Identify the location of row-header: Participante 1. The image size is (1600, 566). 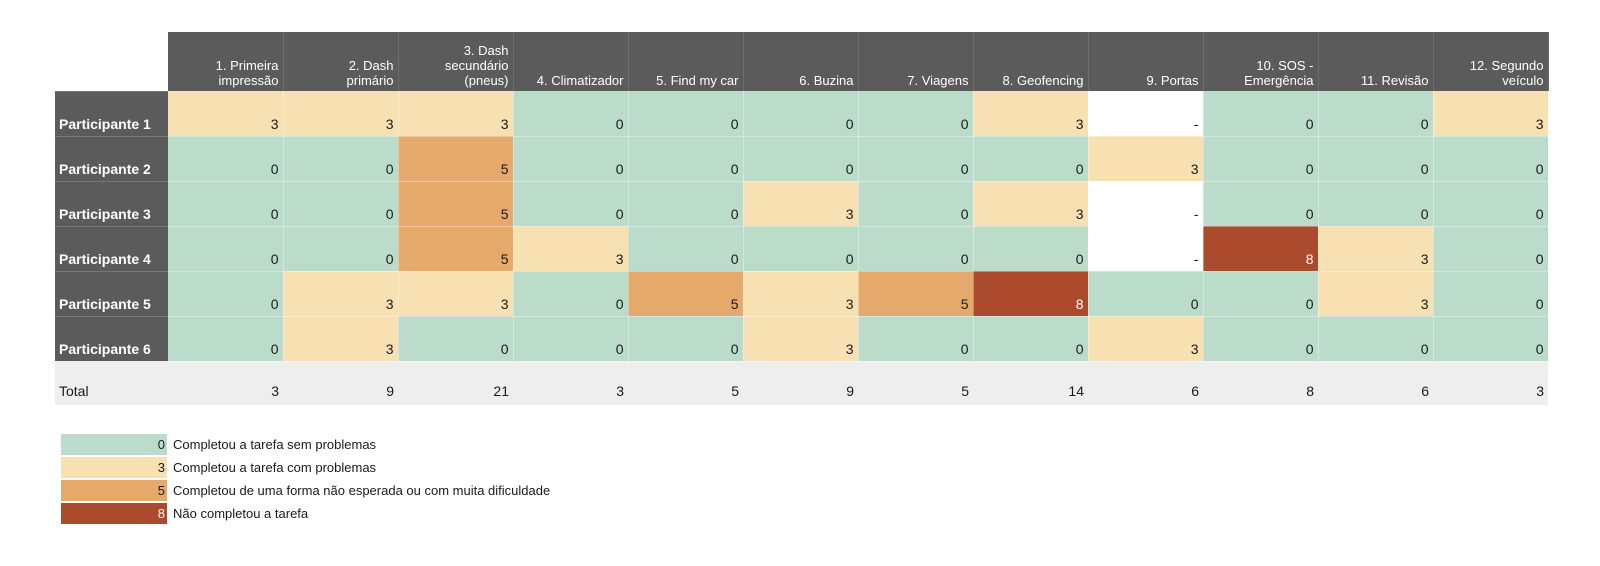
(111, 113).